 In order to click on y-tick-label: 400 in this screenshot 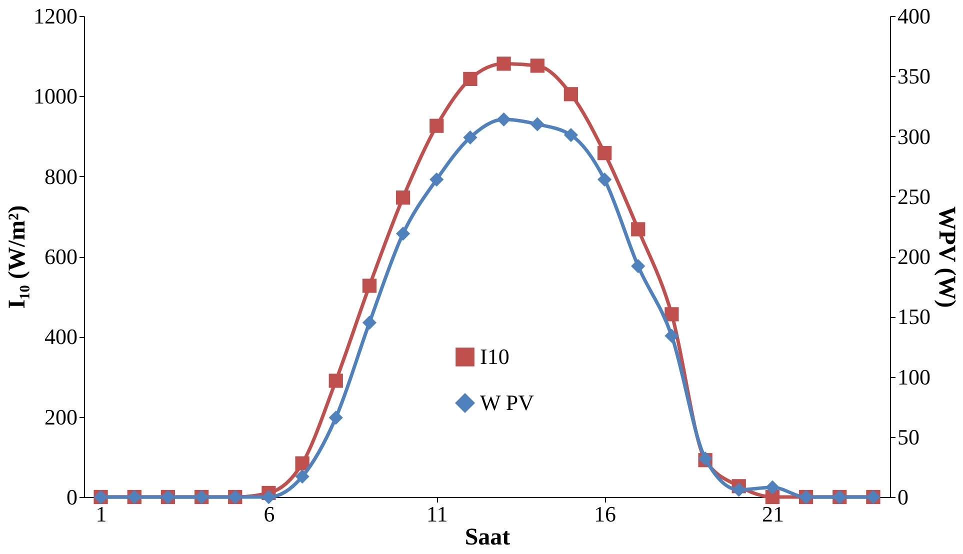, I will do `click(61, 337)`.